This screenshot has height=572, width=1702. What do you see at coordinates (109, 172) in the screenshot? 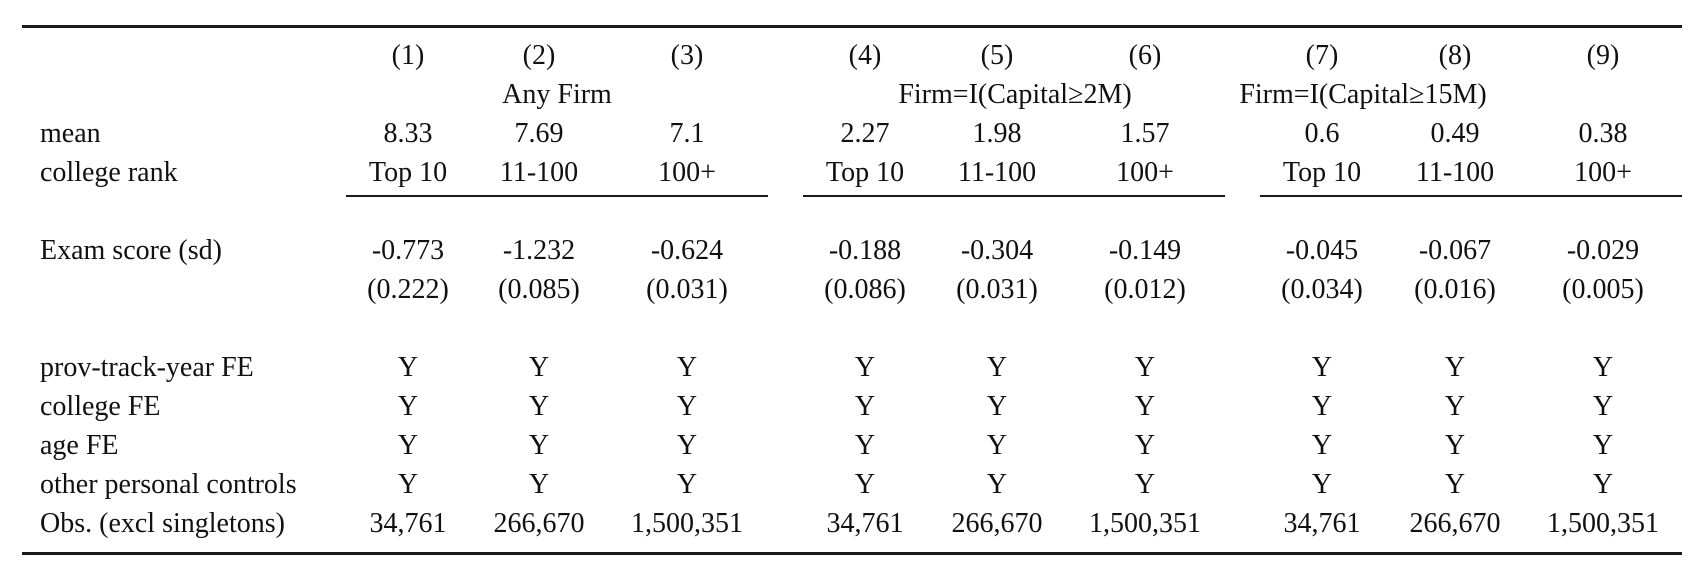
I see `row-label-college-rank: college rank` at bounding box center [109, 172].